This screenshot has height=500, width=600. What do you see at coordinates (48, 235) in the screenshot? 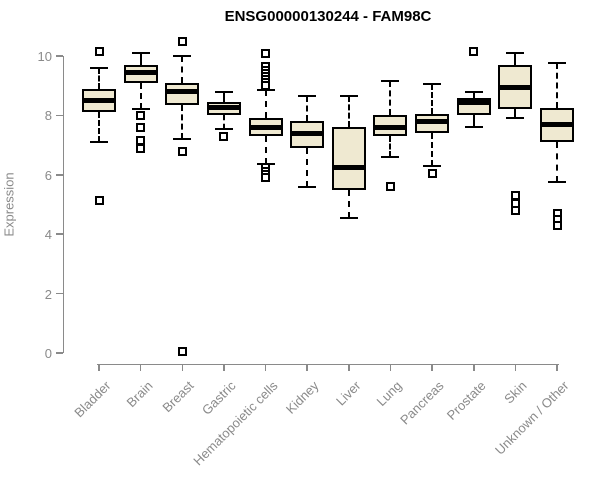
I see `y-tick-label-4: 4` at bounding box center [48, 235].